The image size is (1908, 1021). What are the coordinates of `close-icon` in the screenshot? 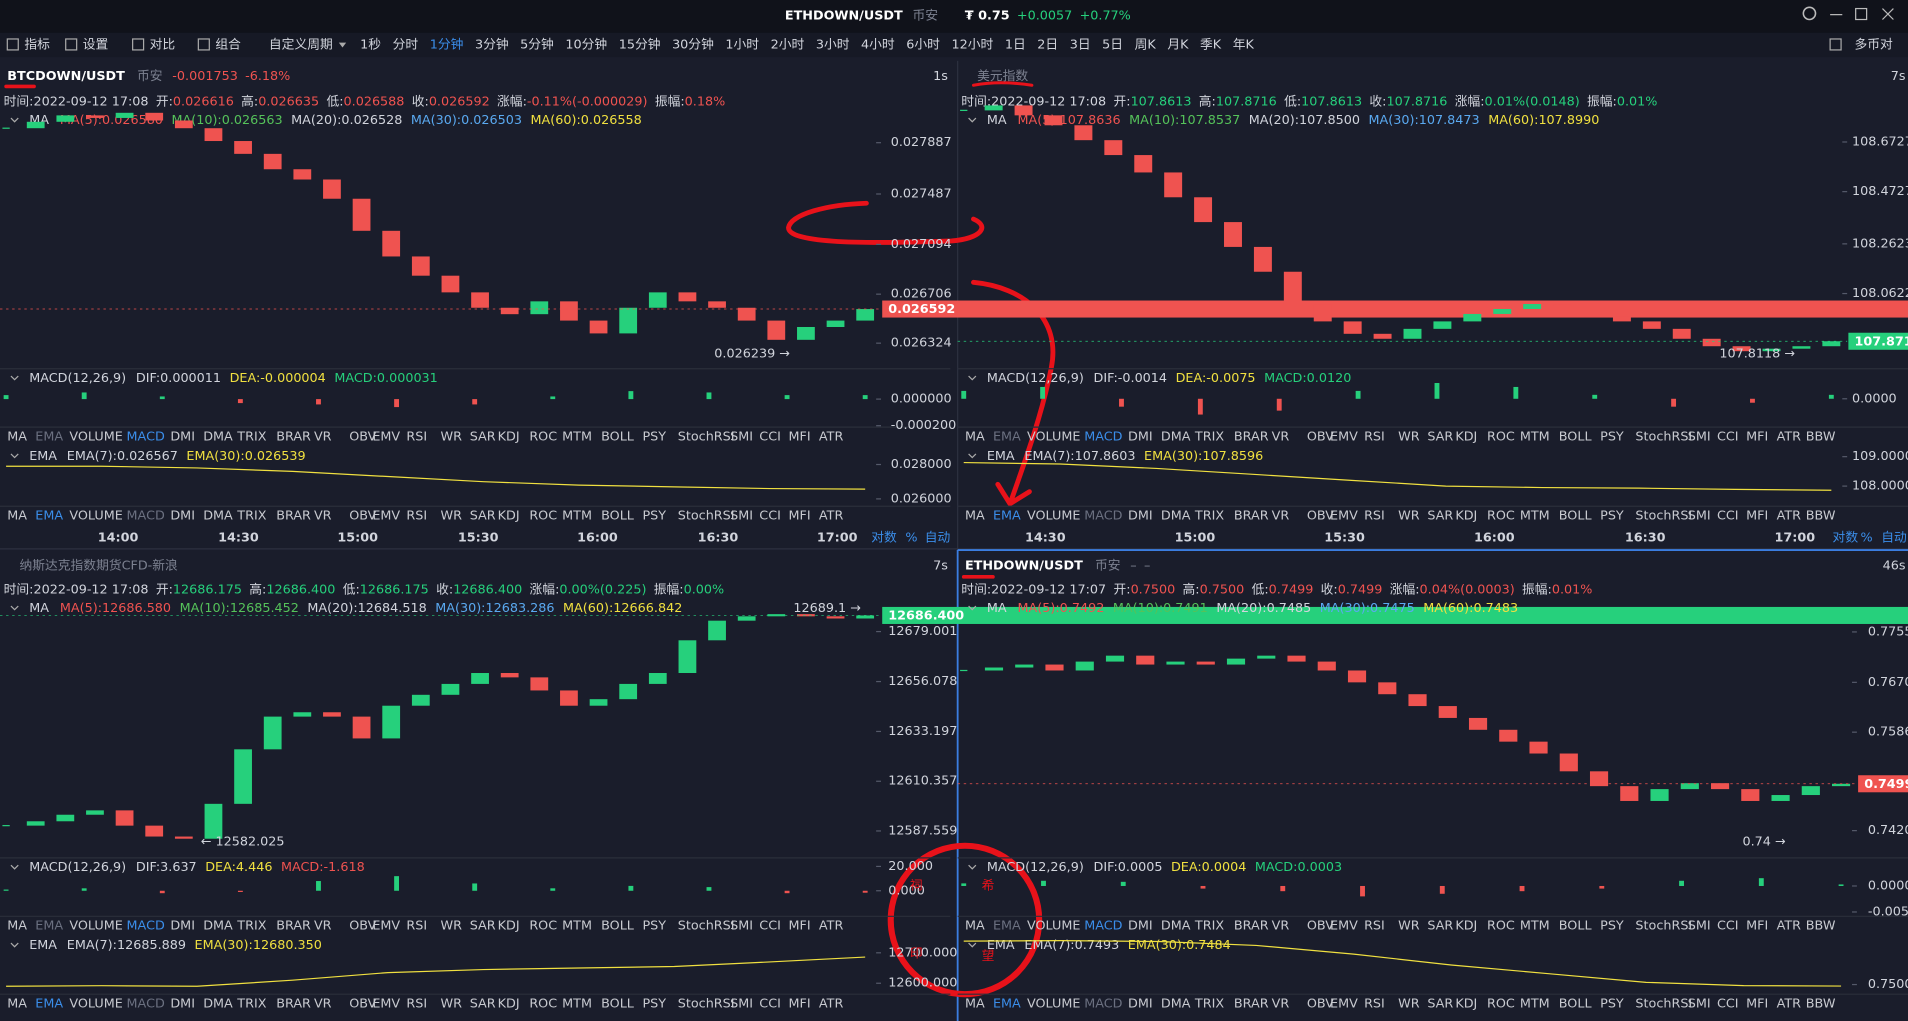 It's located at (1888, 14).